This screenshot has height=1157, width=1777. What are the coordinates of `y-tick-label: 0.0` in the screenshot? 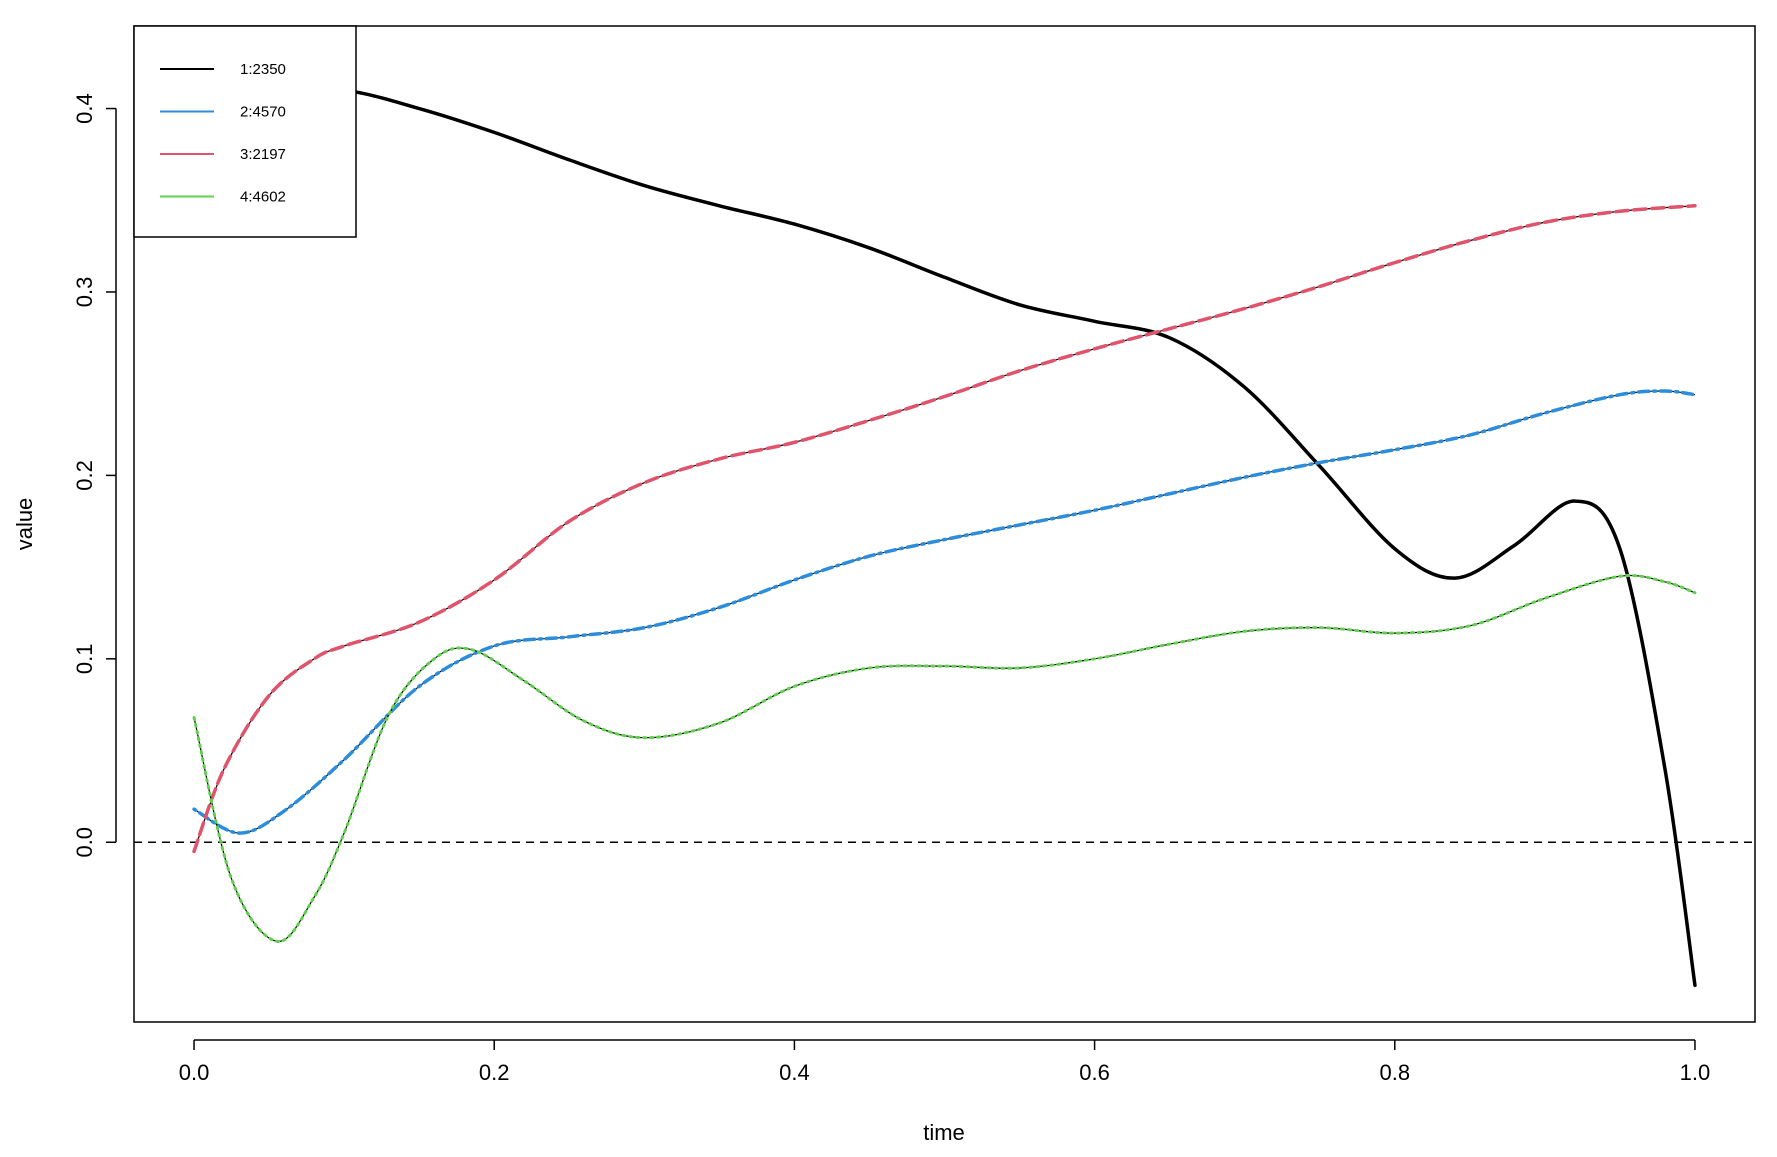 It's located at (84, 842).